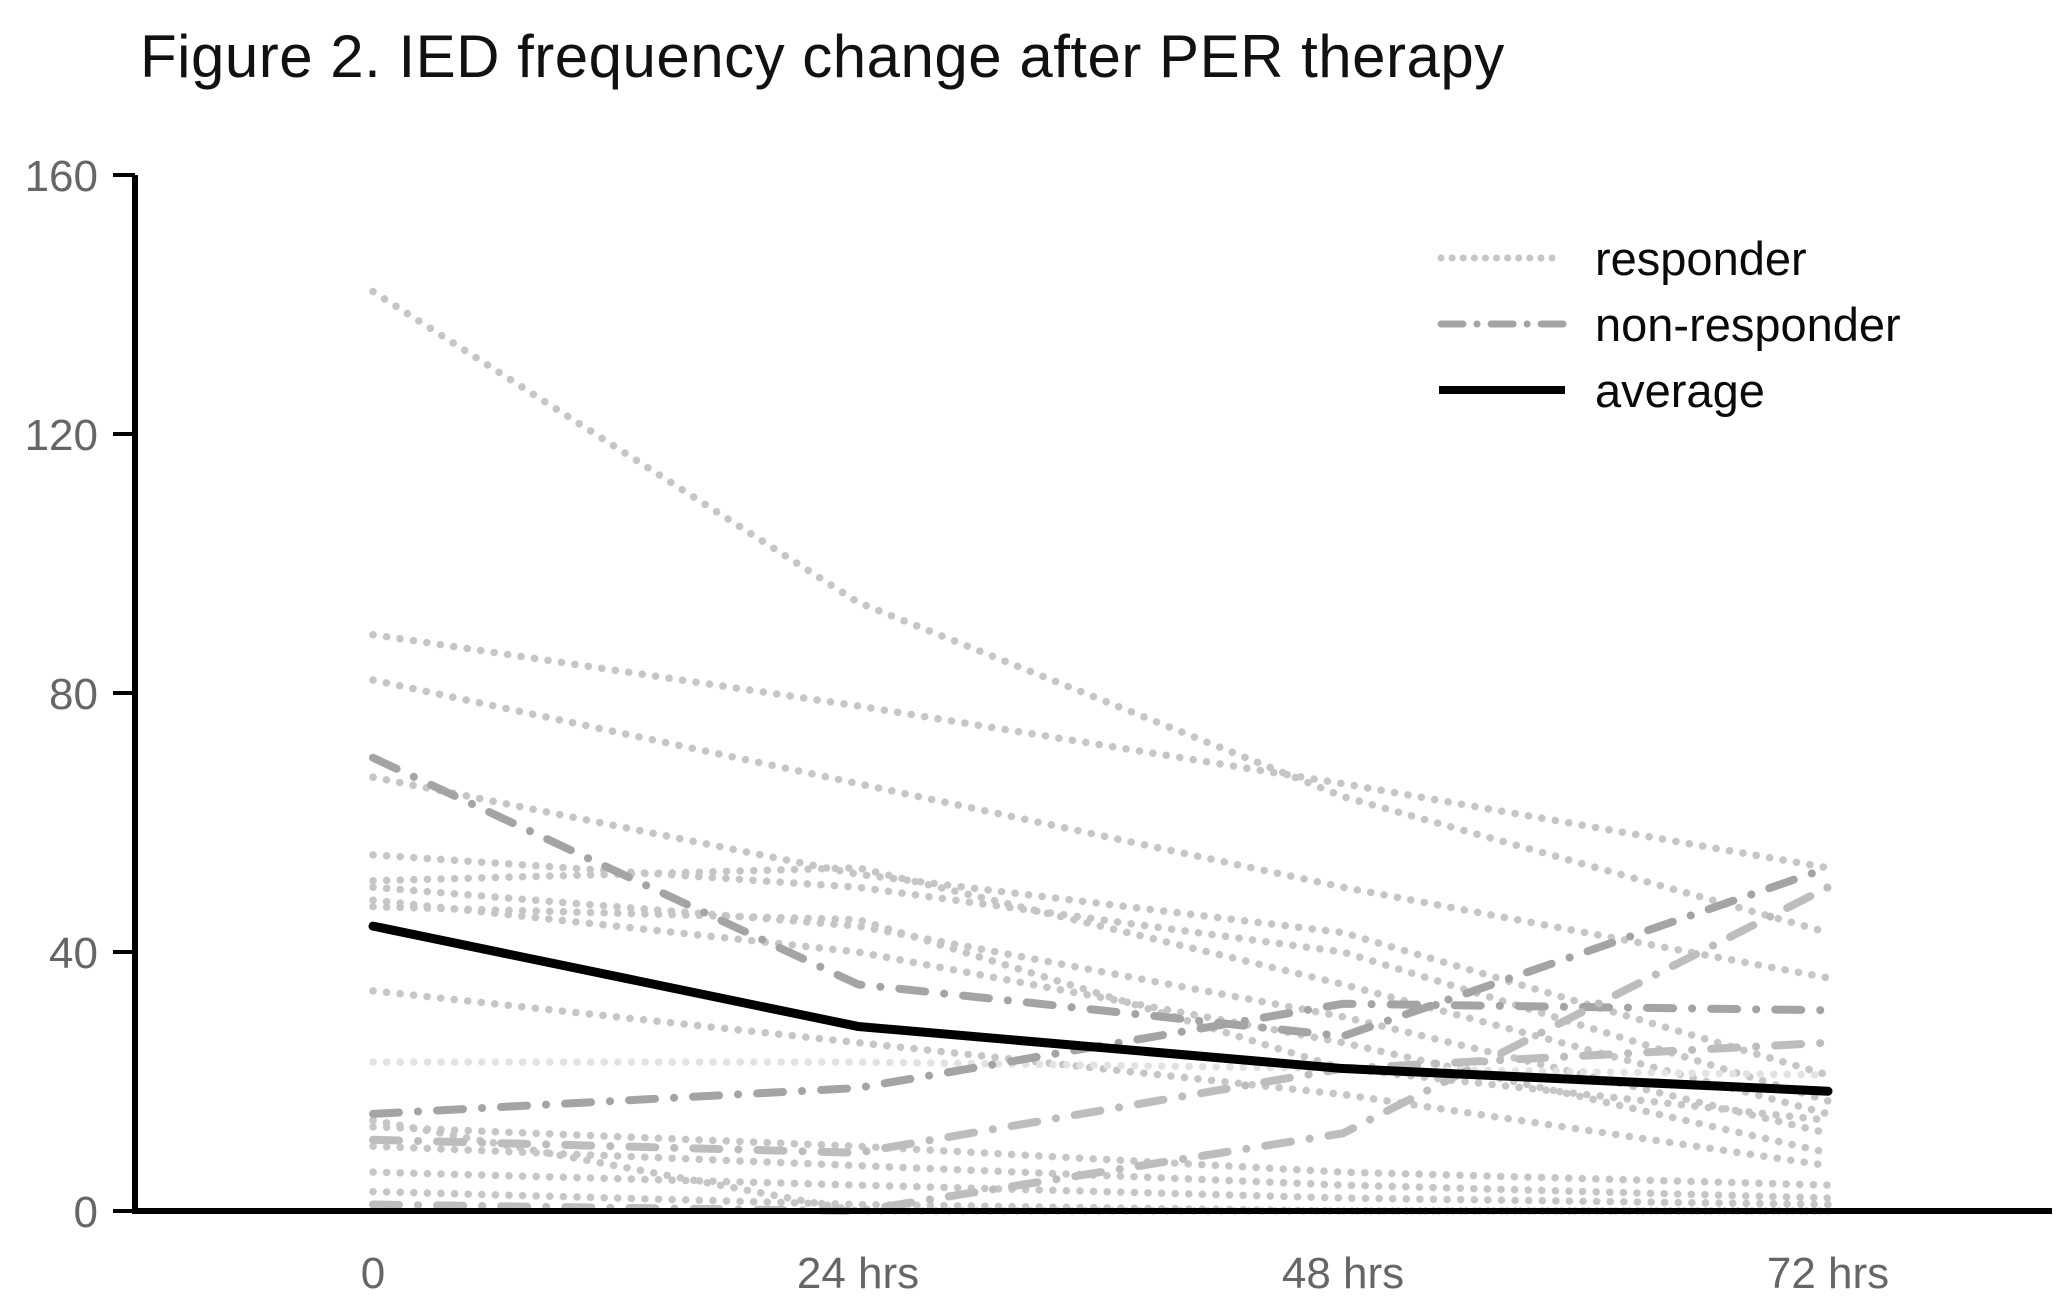 The width and height of the screenshot is (2072, 1308). I want to click on y-tick-label: 80, so click(73, 694).